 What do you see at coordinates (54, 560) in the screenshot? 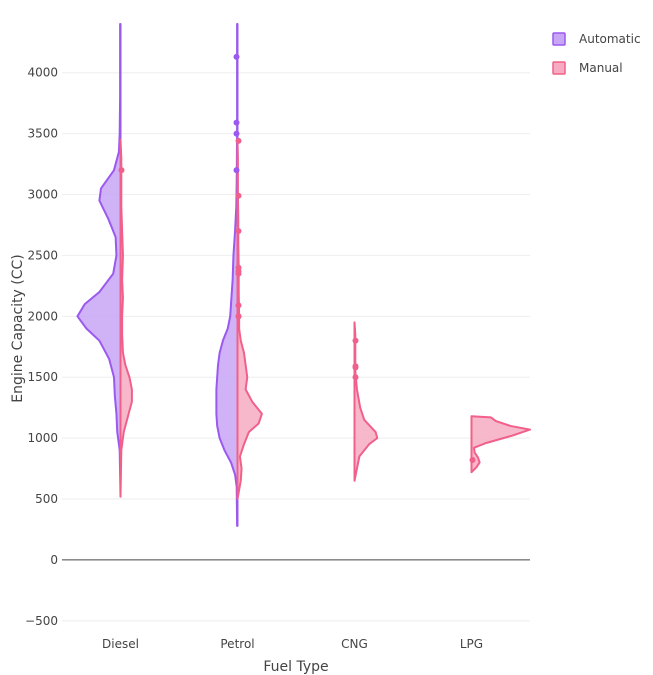
I see `y-tick-label: 0` at bounding box center [54, 560].